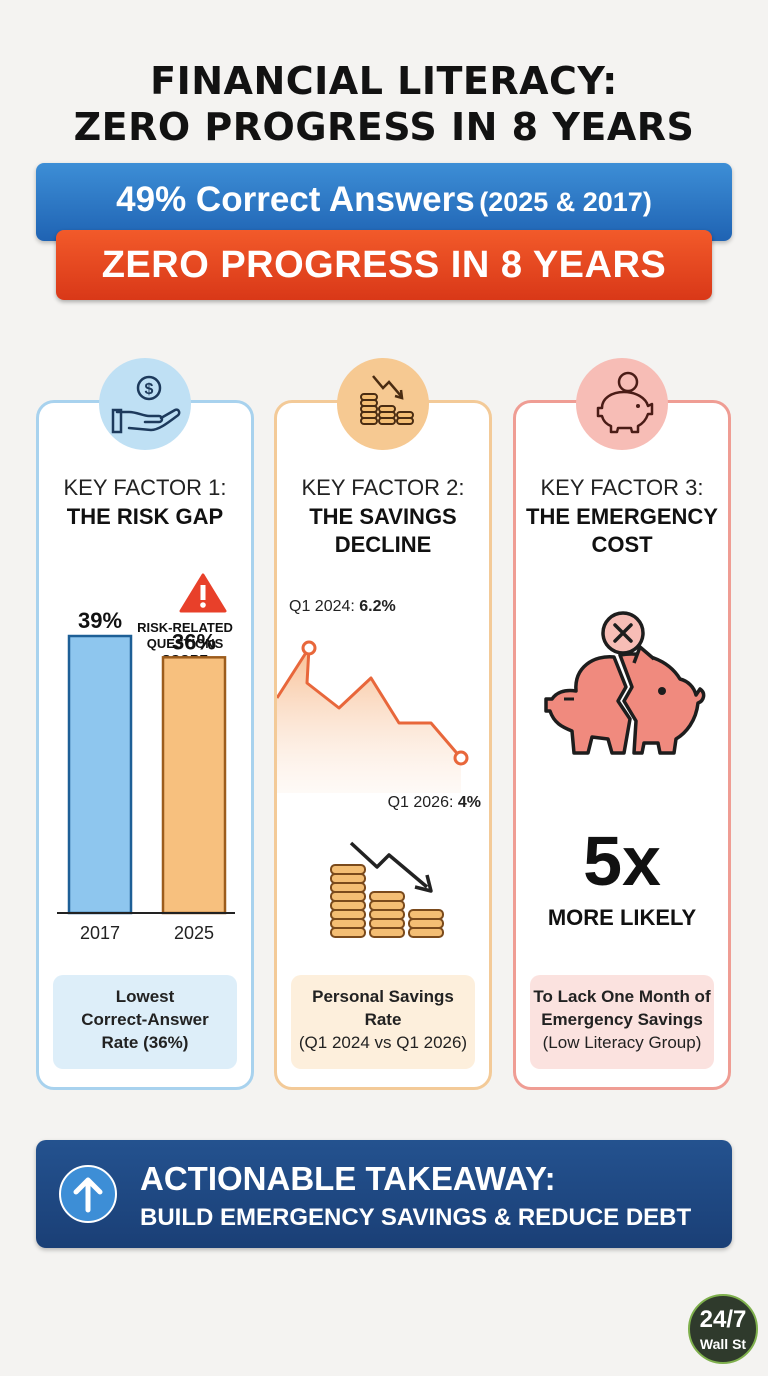 The width and height of the screenshot is (768, 1376). What do you see at coordinates (622, 531) in the screenshot?
I see `key-factor-3-title: THE EMERGENCY COST` at bounding box center [622, 531].